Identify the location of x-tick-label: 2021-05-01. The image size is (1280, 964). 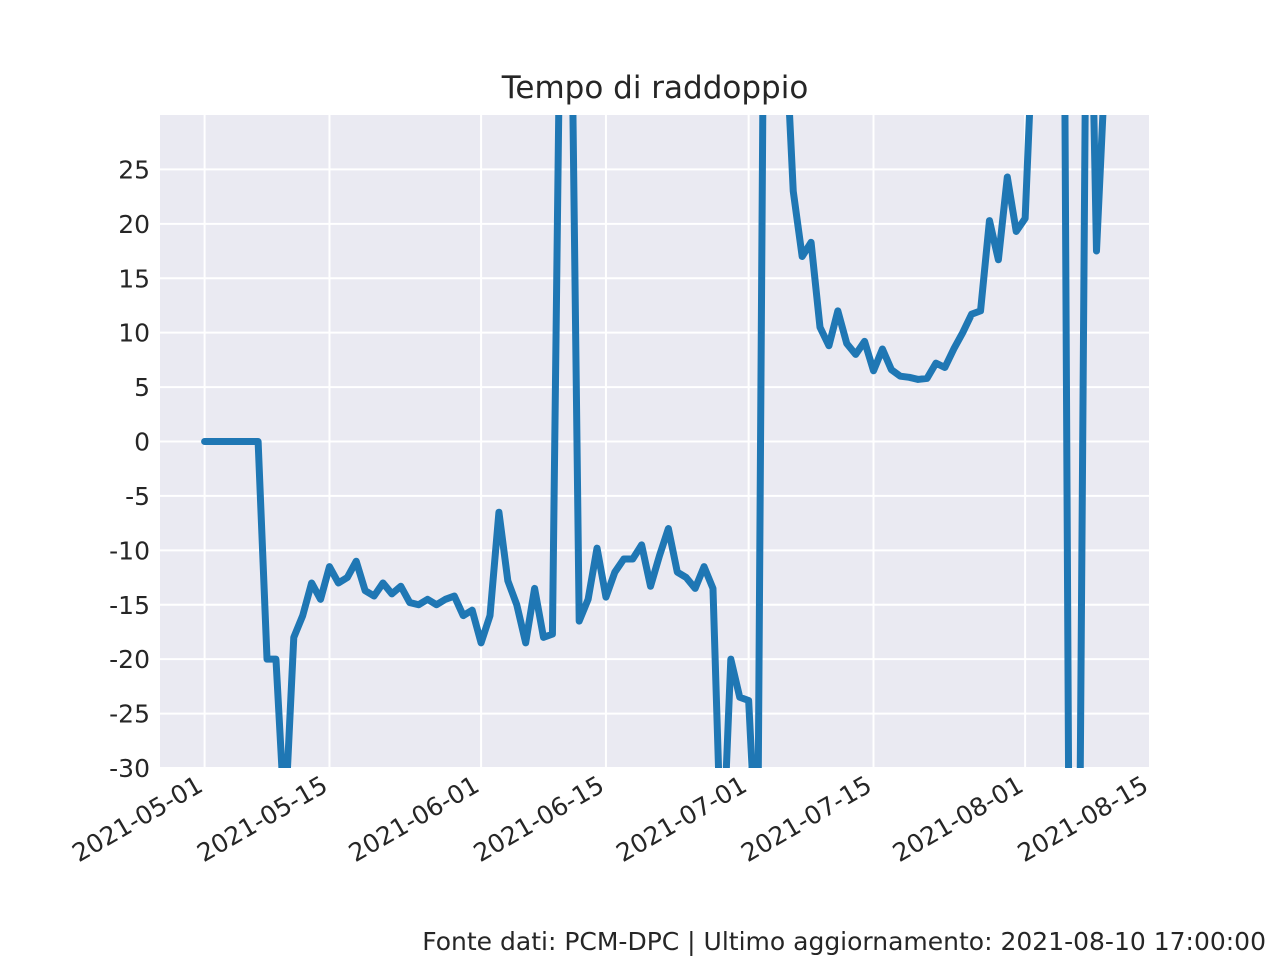
(137, 819).